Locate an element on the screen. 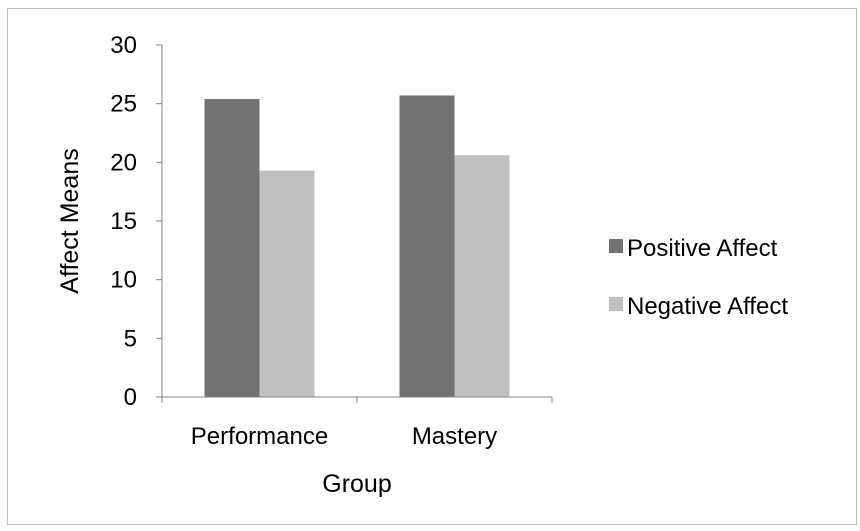 The image size is (860, 531). y-axis-label: Affect Means is located at coordinates (70, 220).